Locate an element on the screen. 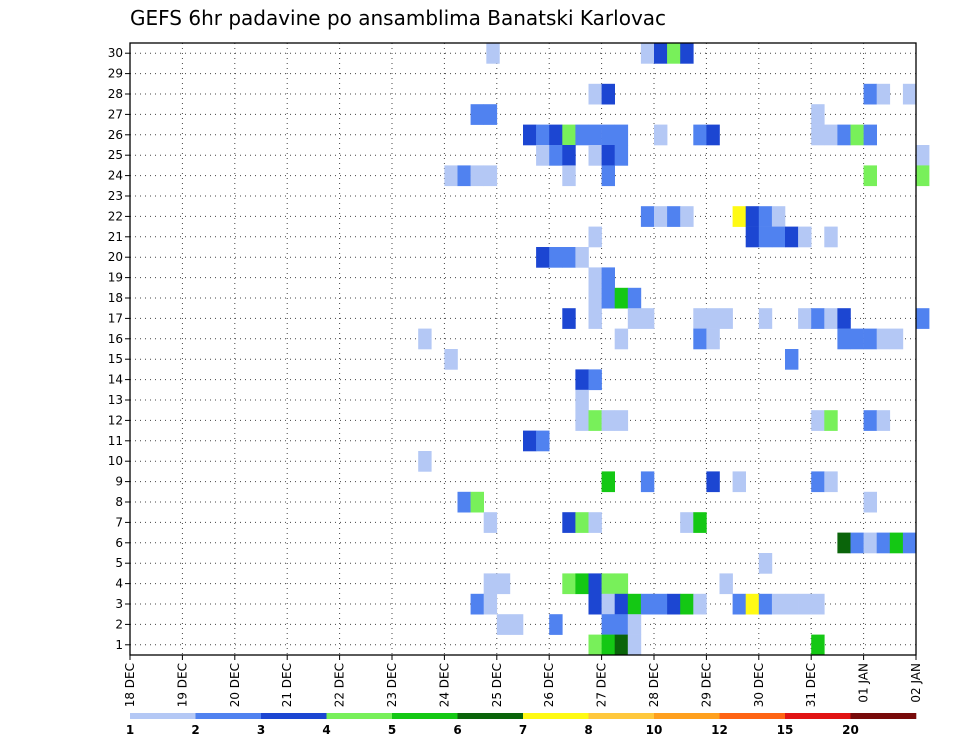 The height and width of the screenshot is (742, 960). legend-label: 15 is located at coordinates (785, 730).